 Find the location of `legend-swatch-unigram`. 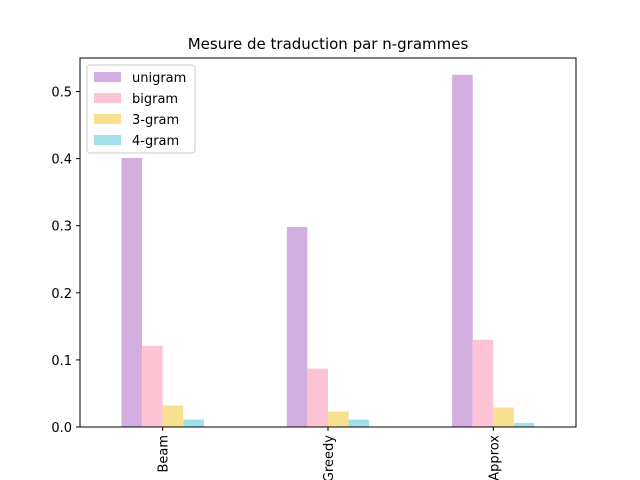

legend-swatch-unigram is located at coordinates (107, 77).